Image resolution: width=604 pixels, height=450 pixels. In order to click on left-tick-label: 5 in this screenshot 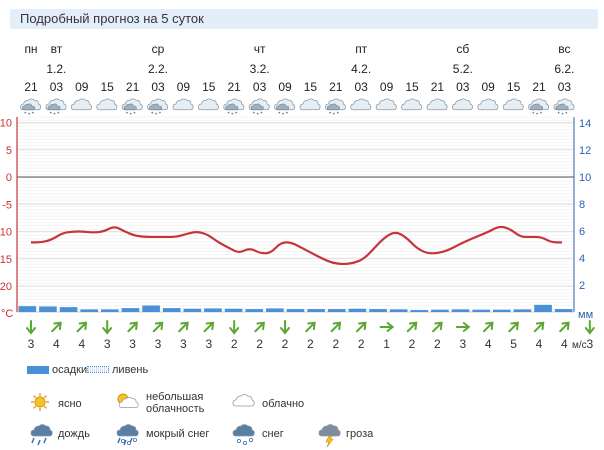, I will do `click(9, 151)`.